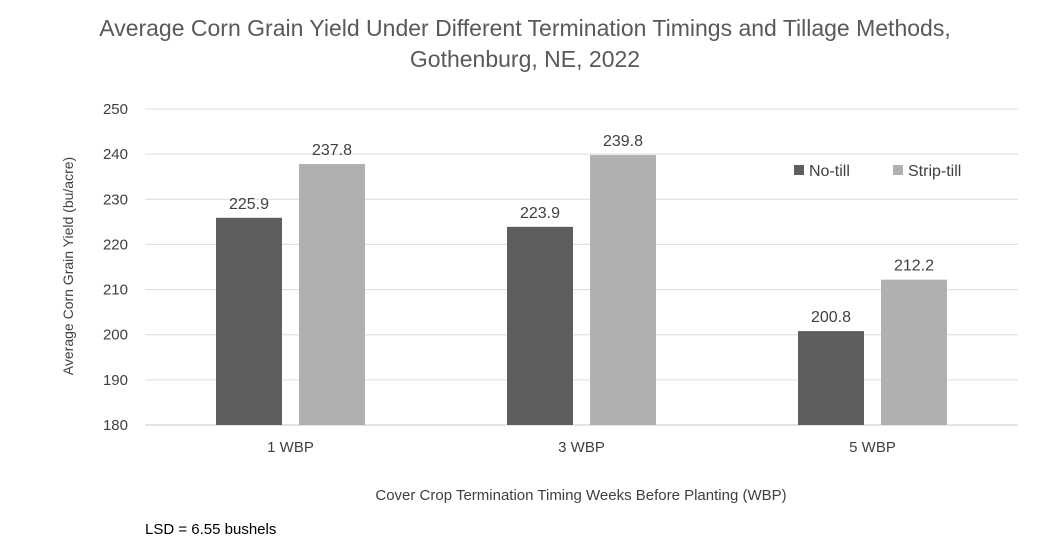 Image resolution: width=1050 pixels, height=549 pixels. Describe the element at coordinates (249, 204) in the screenshot. I see `data-label: 225.9` at that location.